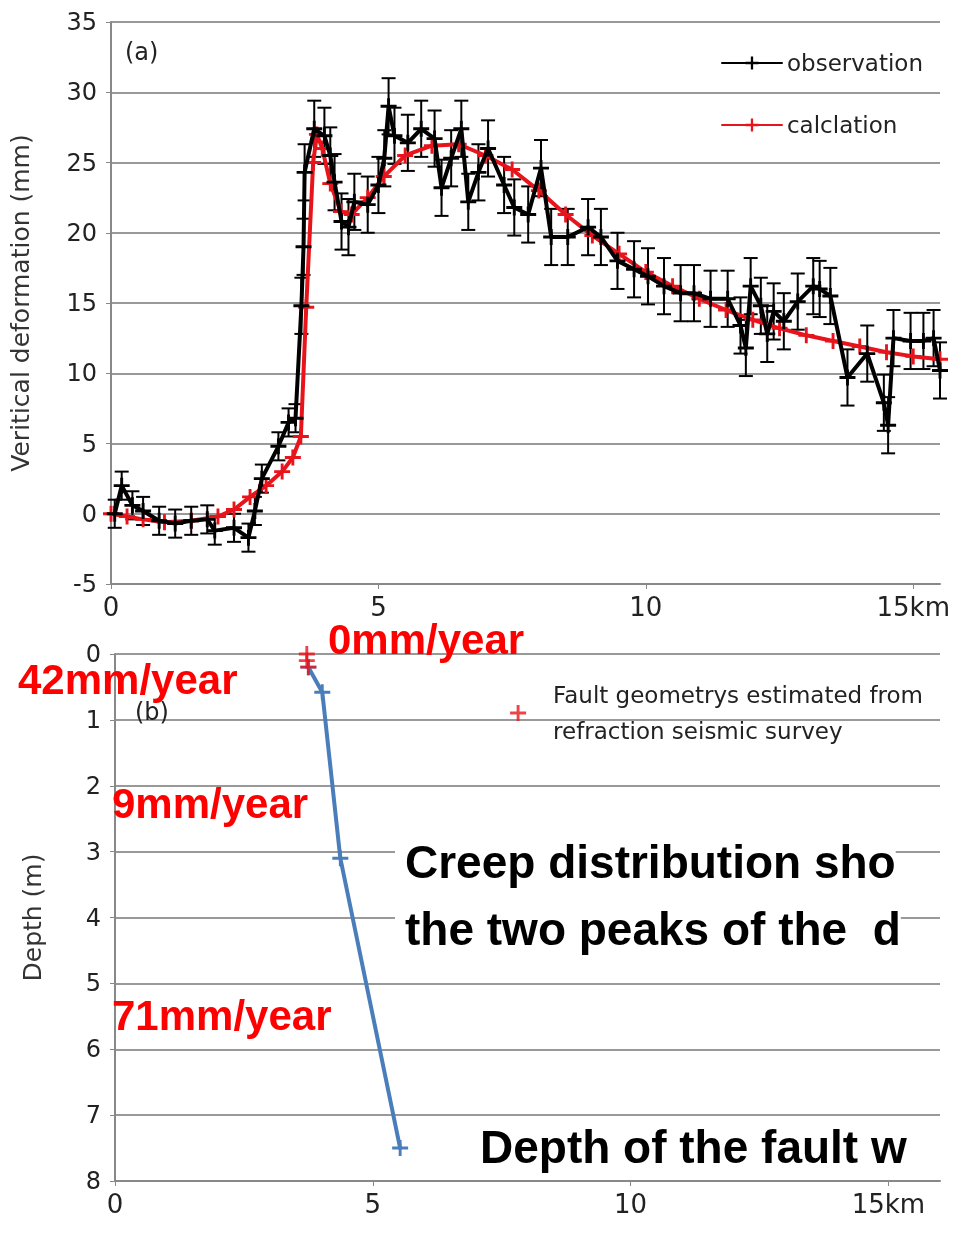 The height and width of the screenshot is (1238, 975). Describe the element at coordinates (93, 851) in the screenshot. I see `y-tick-label: 3` at that location.